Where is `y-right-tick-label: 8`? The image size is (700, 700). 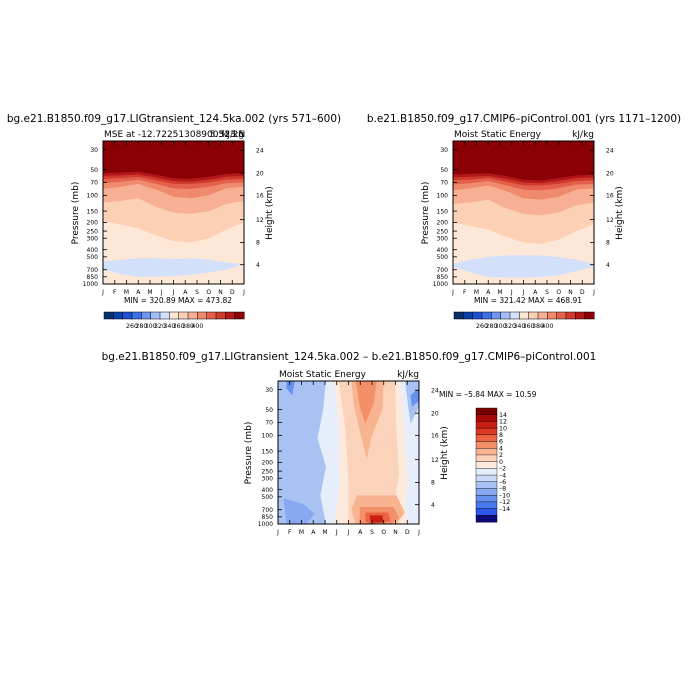
y-right-tick-label: 8 is located at coordinates (258, 243).